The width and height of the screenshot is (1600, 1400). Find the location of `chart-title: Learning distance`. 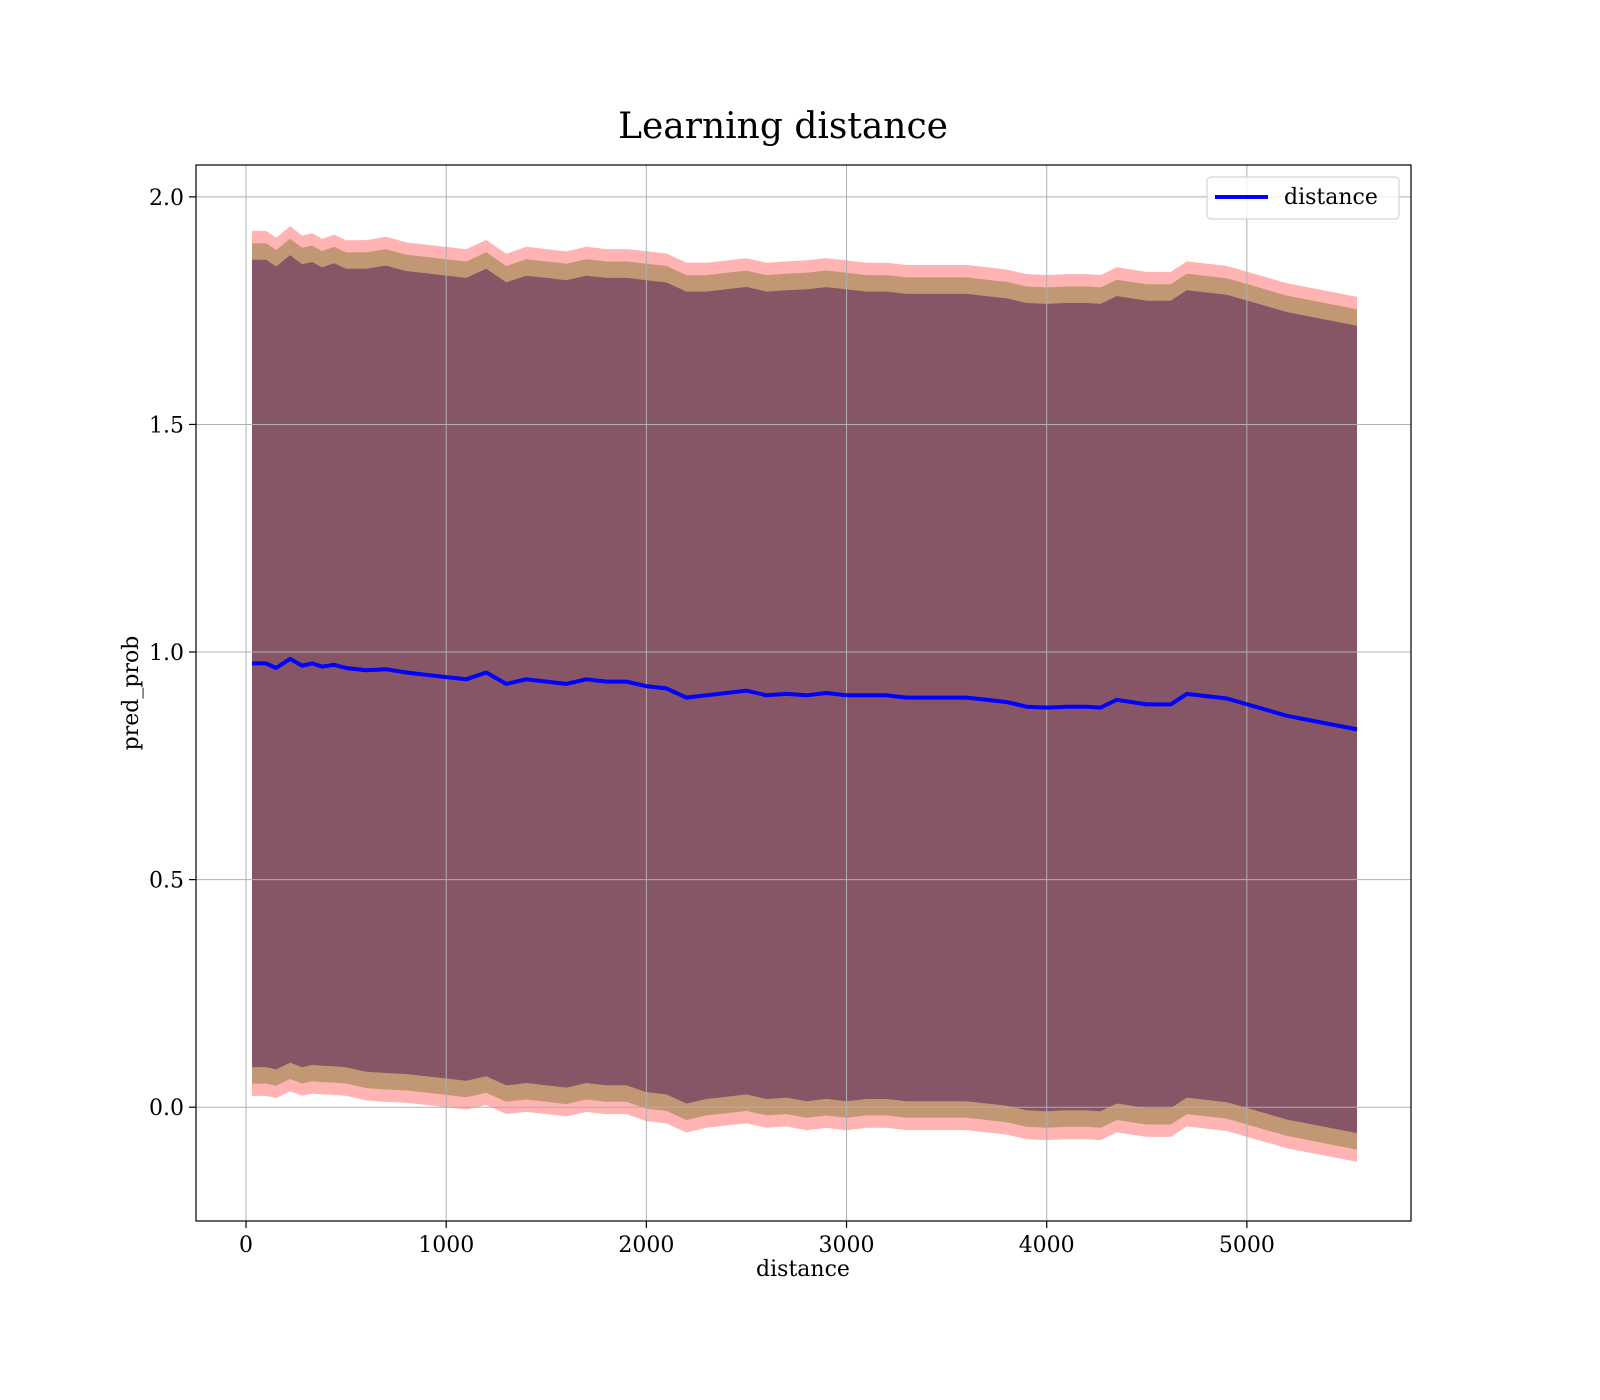

chart-title: Learning distance is located at coordinates (783, 126).